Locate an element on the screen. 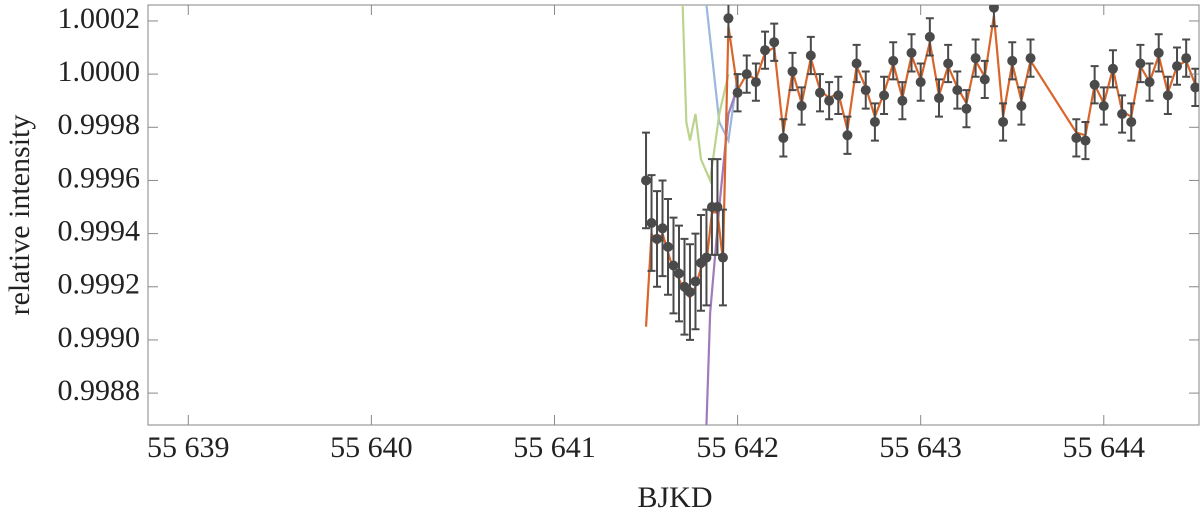 The image size is (1200, 525). error-bar is located at coordinates (993, 16).